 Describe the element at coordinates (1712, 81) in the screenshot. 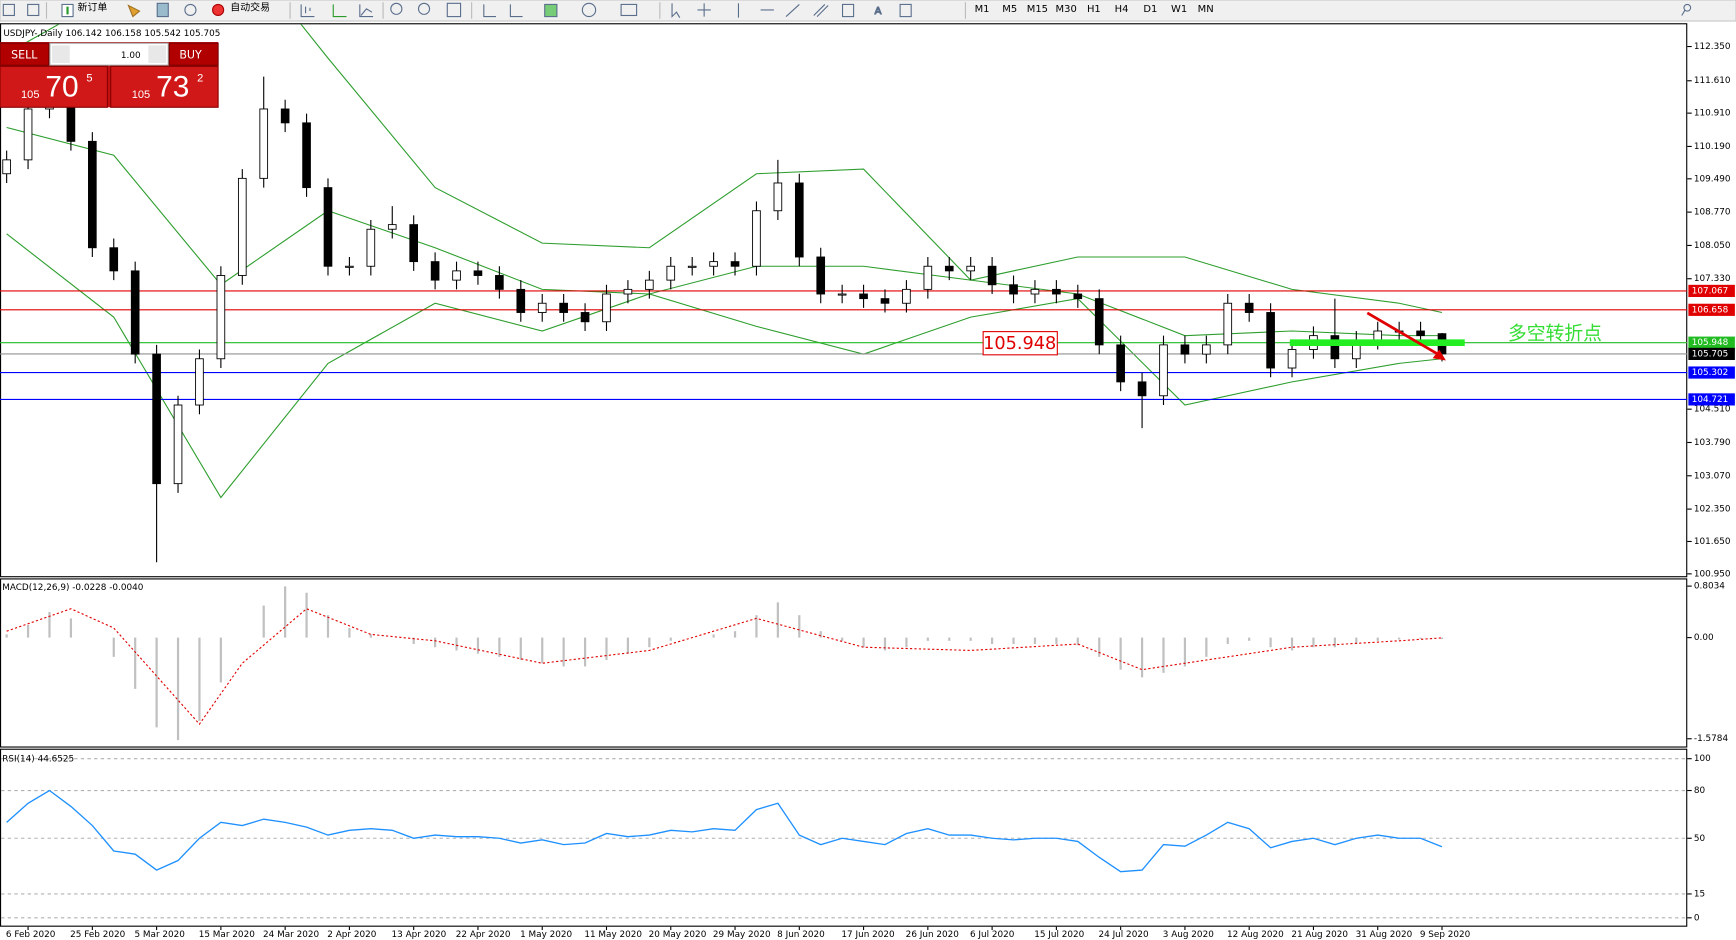

I see `y-tick-label: 111.610` at that location.